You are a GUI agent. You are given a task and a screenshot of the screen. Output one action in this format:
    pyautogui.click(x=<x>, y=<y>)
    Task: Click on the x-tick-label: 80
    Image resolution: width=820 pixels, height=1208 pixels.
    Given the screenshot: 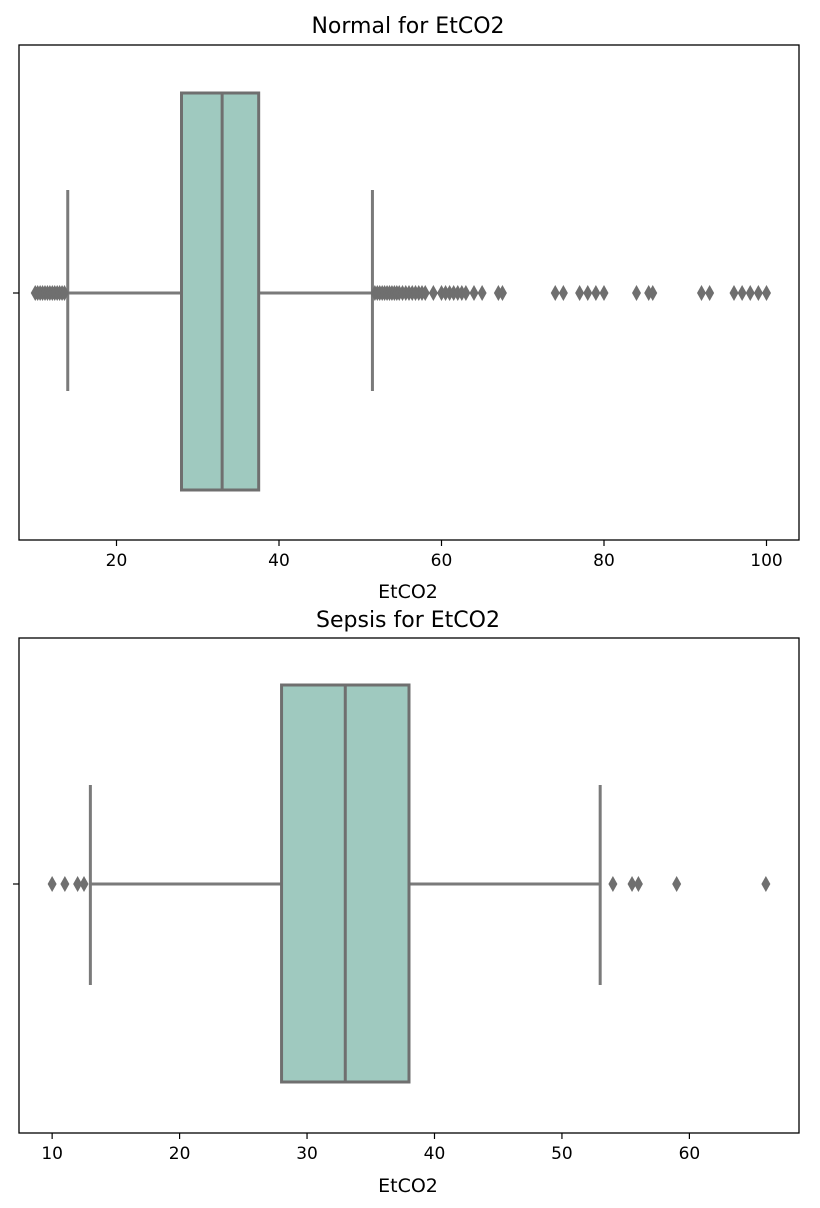 What is the action you would take?
    pyautogui.click(x=604, y=561)
    